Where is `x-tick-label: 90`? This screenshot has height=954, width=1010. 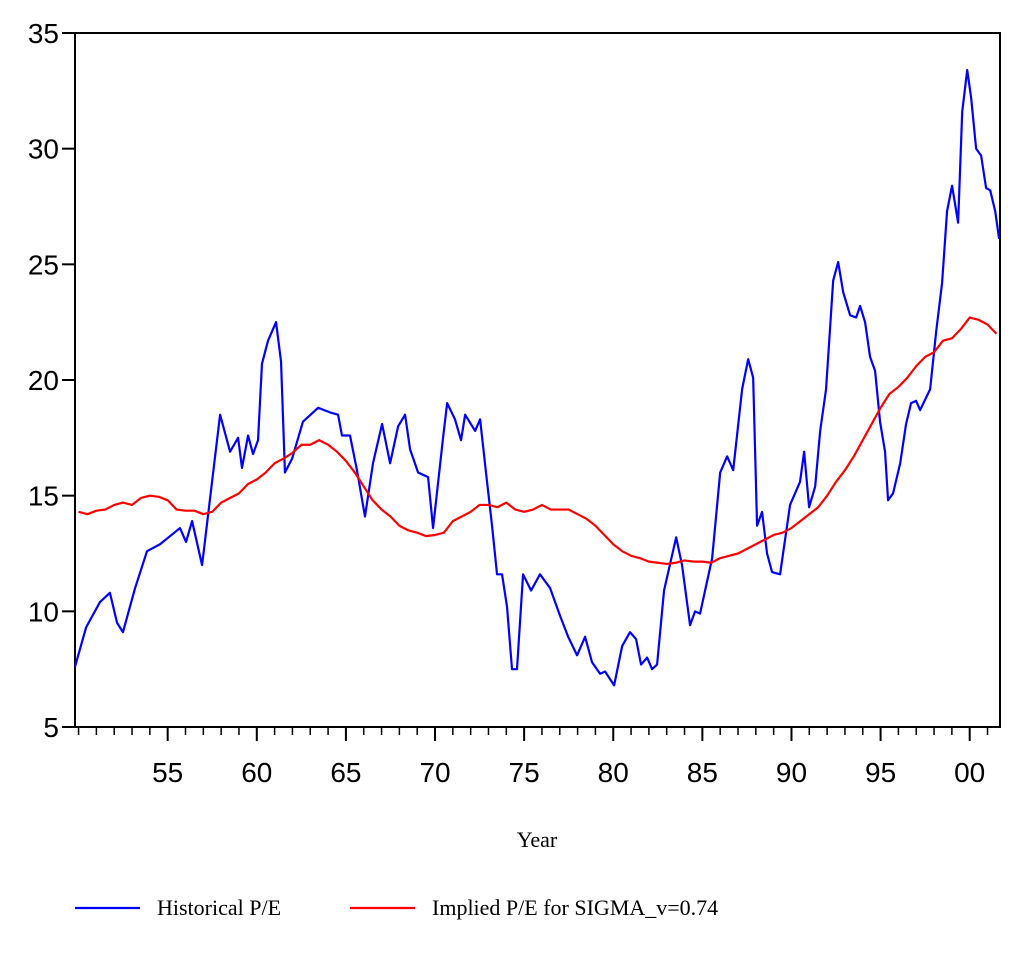
x-tick-label: 90 is located at coordinates (791, 772).